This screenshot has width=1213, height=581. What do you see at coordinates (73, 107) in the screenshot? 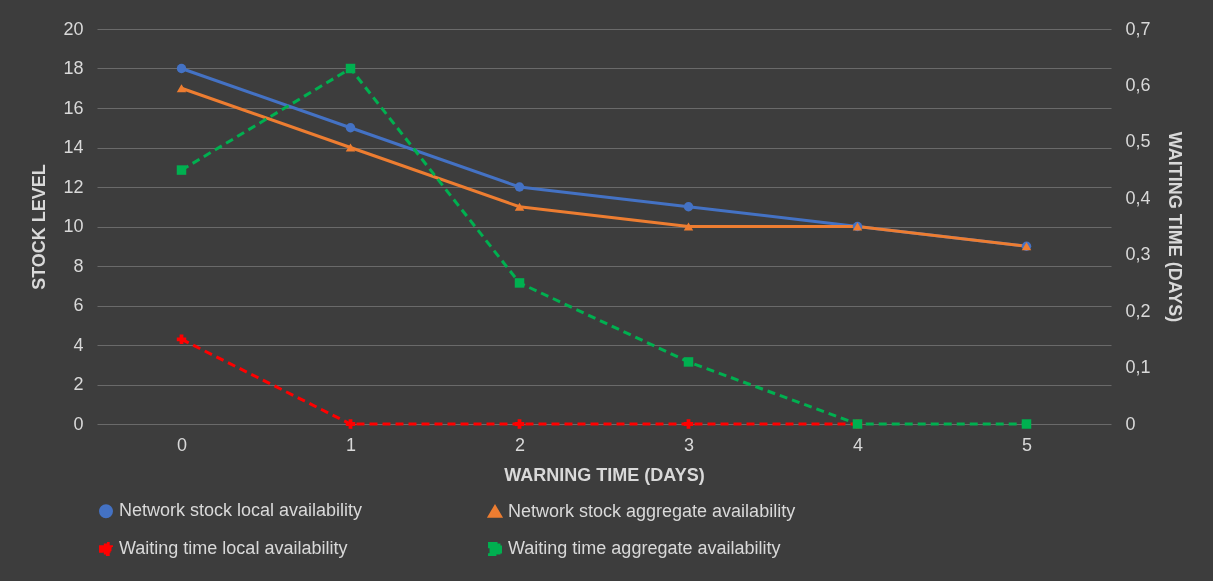
I see `y-tick-label: 16` at bounding box center [73, 107].